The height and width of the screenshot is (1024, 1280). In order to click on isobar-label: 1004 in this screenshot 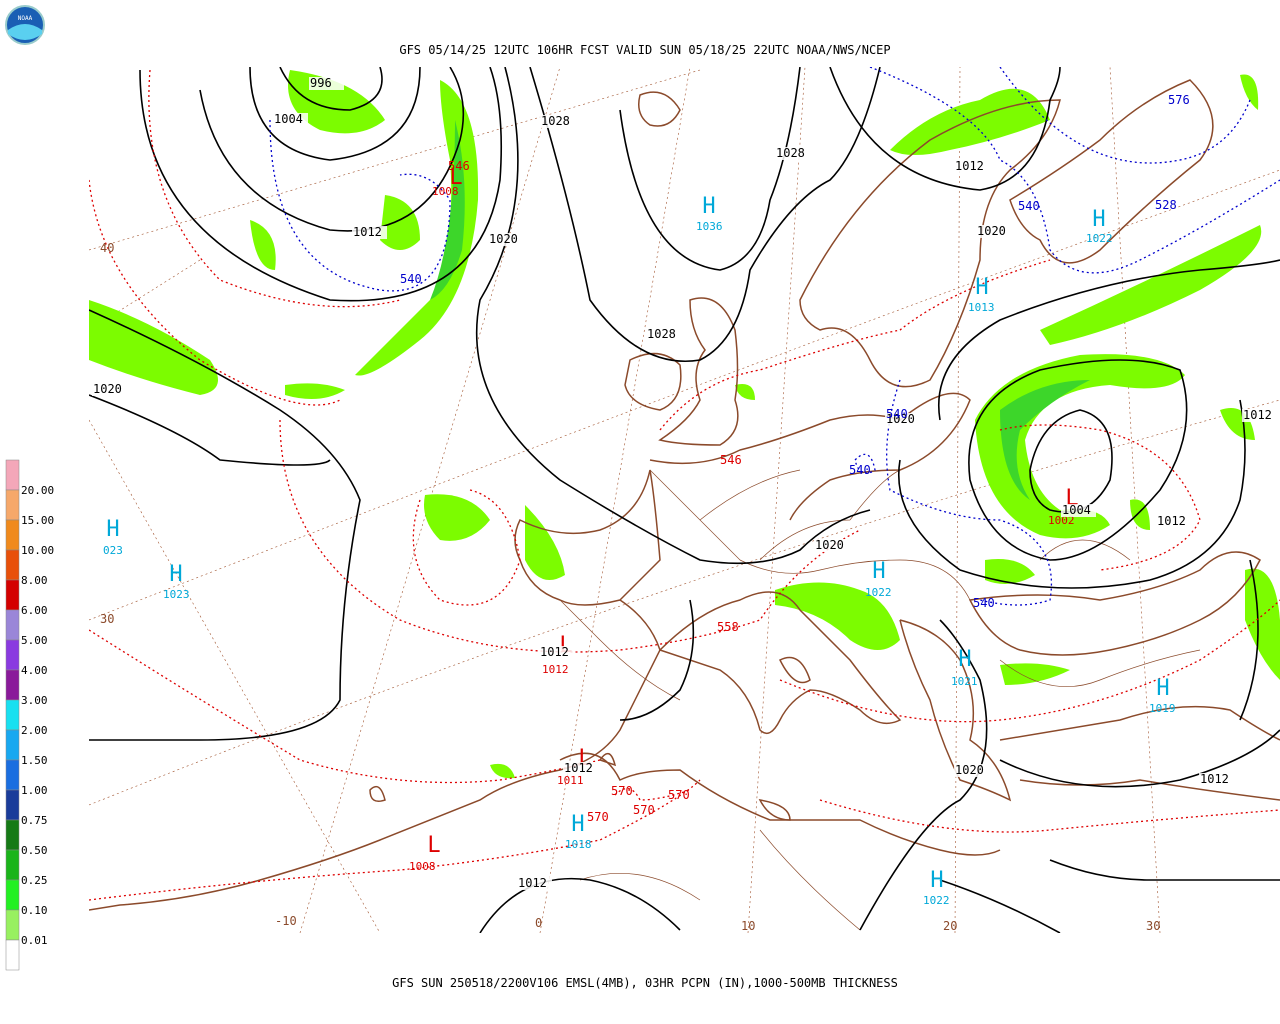, I will do `click(1076, 510)`.